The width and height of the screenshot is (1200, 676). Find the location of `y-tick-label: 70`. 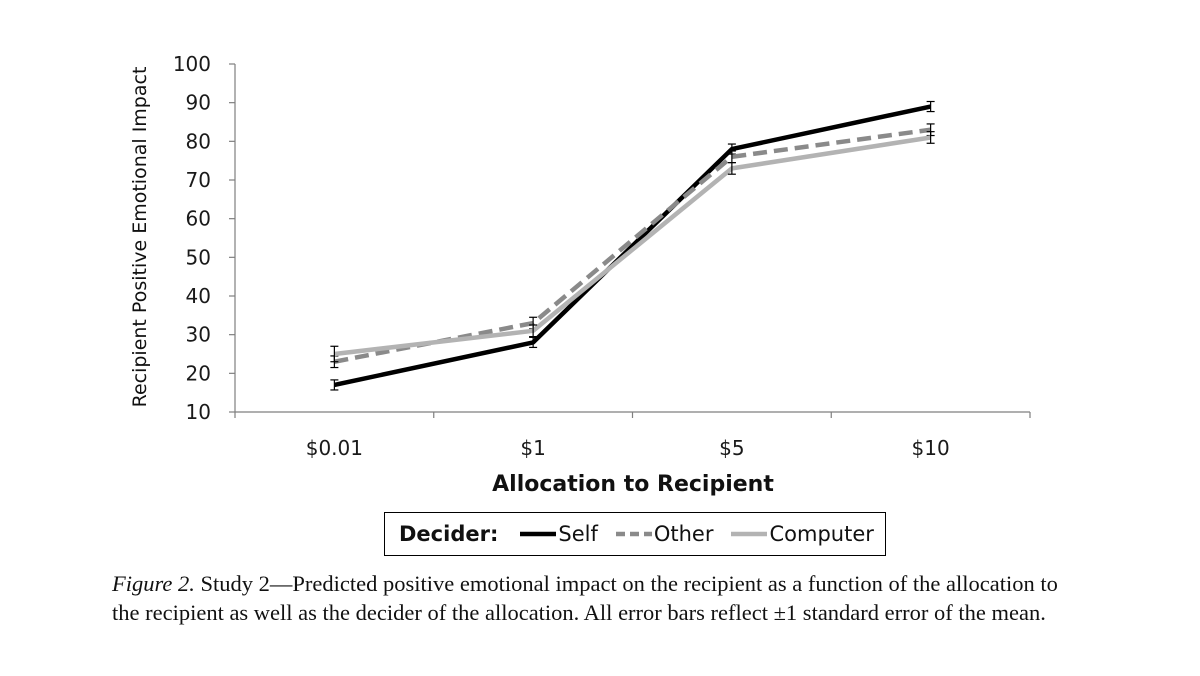

y-tick-label: 70 is located at coordinates (198, 180).